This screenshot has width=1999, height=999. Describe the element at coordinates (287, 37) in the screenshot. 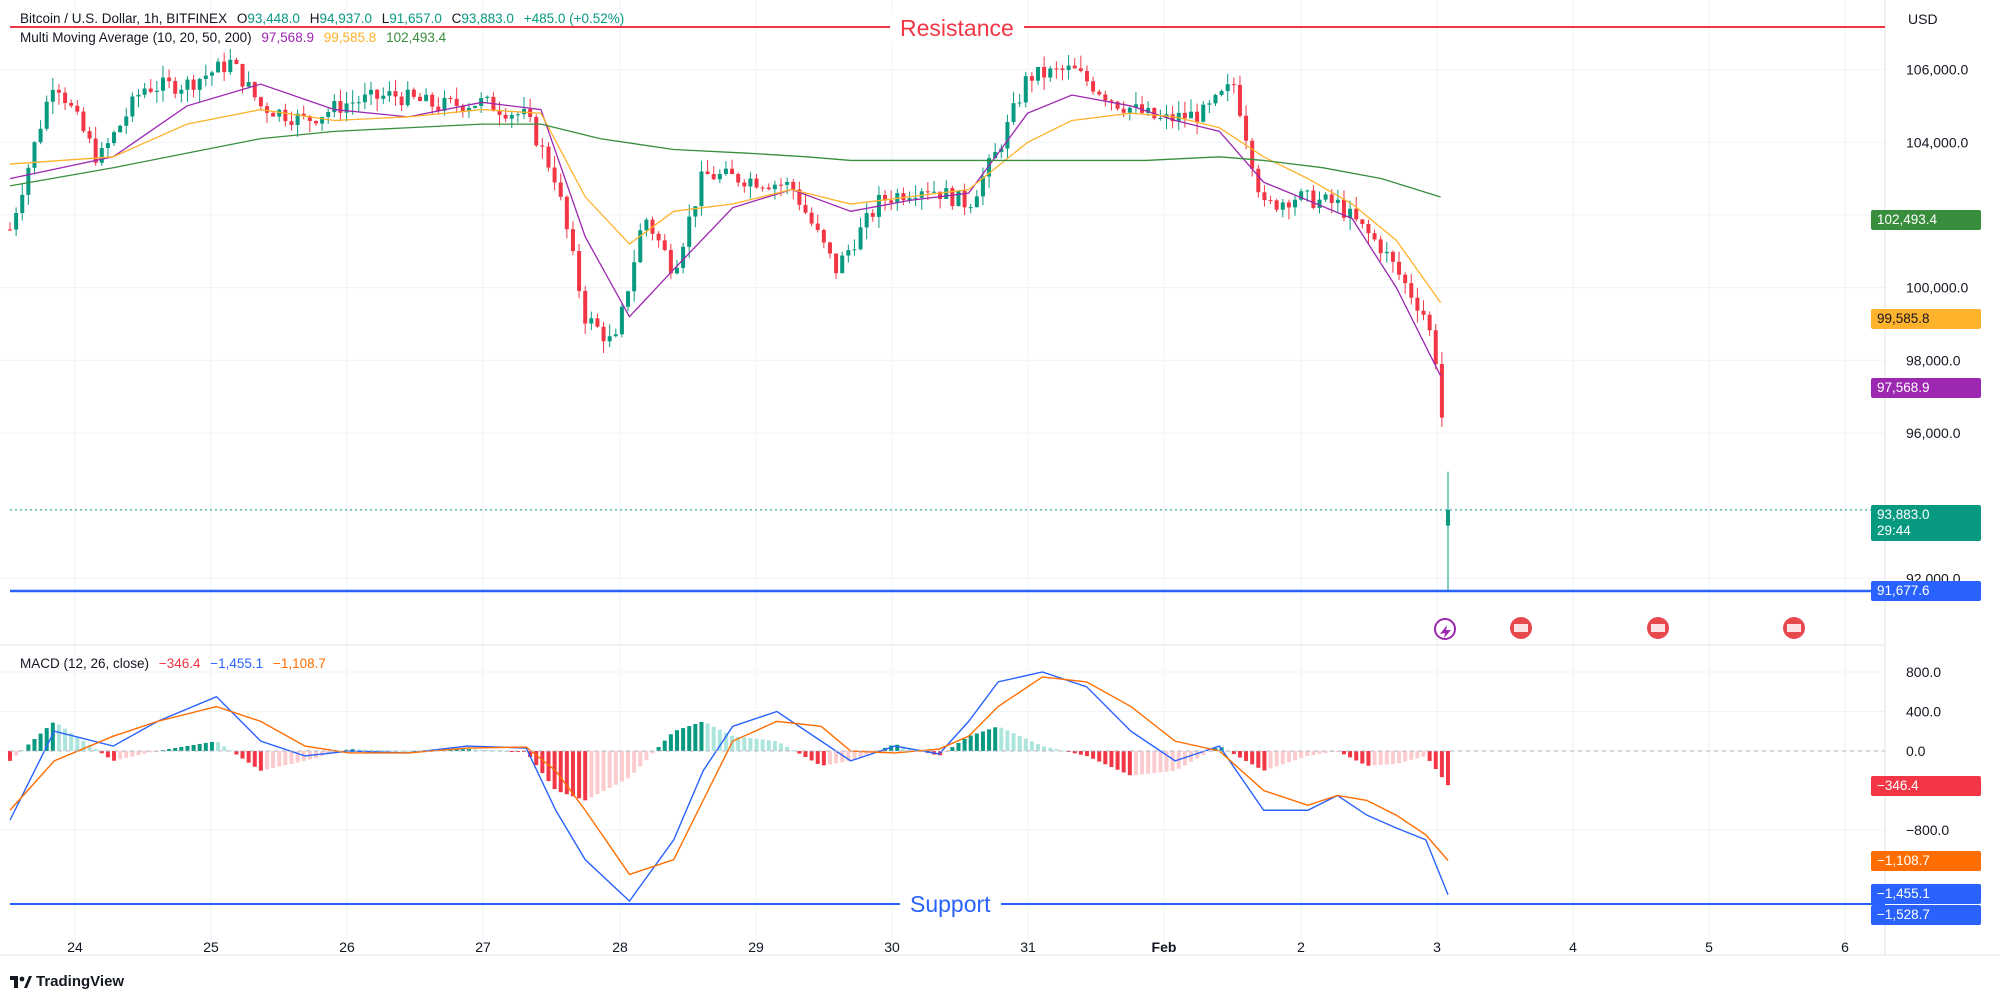

I see `ma10-value: 97,568.9` at that location.